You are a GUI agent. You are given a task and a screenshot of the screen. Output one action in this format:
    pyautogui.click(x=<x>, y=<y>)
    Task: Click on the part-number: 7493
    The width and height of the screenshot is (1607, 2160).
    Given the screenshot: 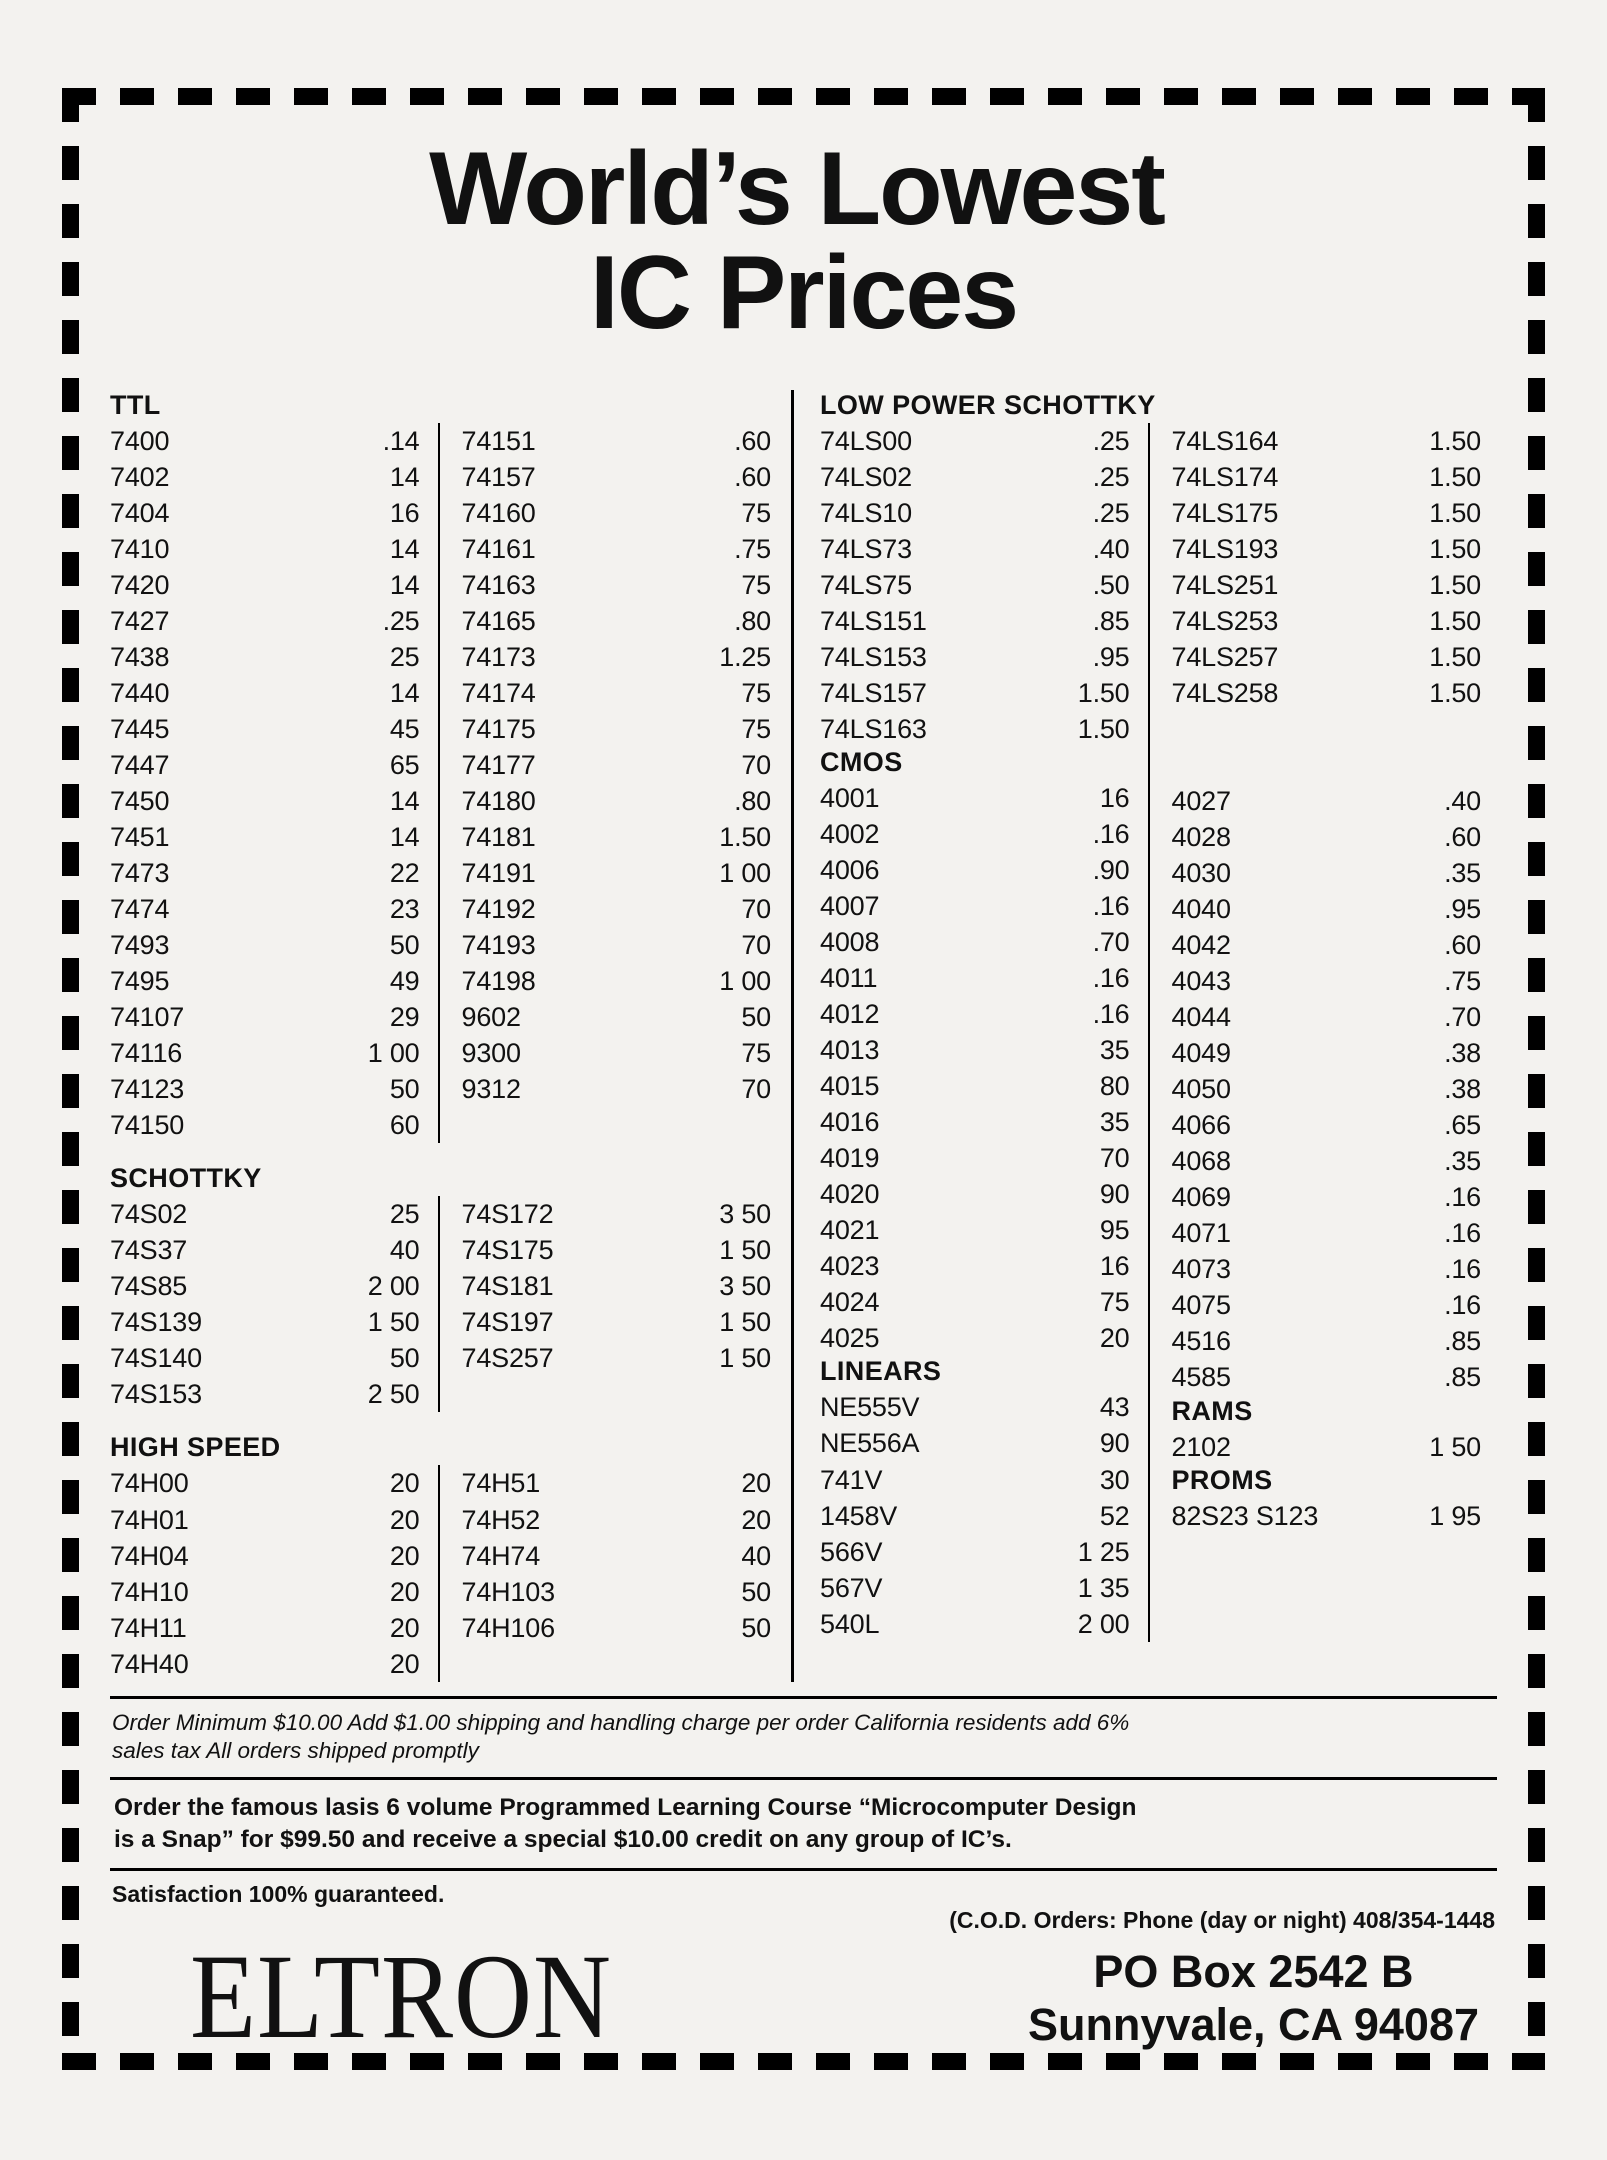 What is the action you would take?
    pyautogui.click(x=140, y=945)
    